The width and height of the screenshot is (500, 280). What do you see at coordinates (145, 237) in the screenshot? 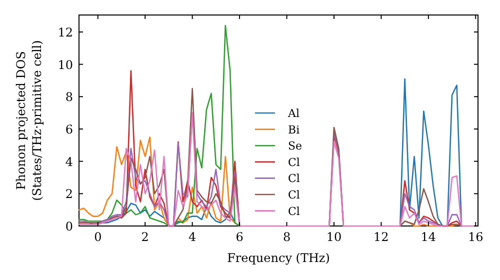
I see `x-tick-label: 2` at bounding box center [145, 237].